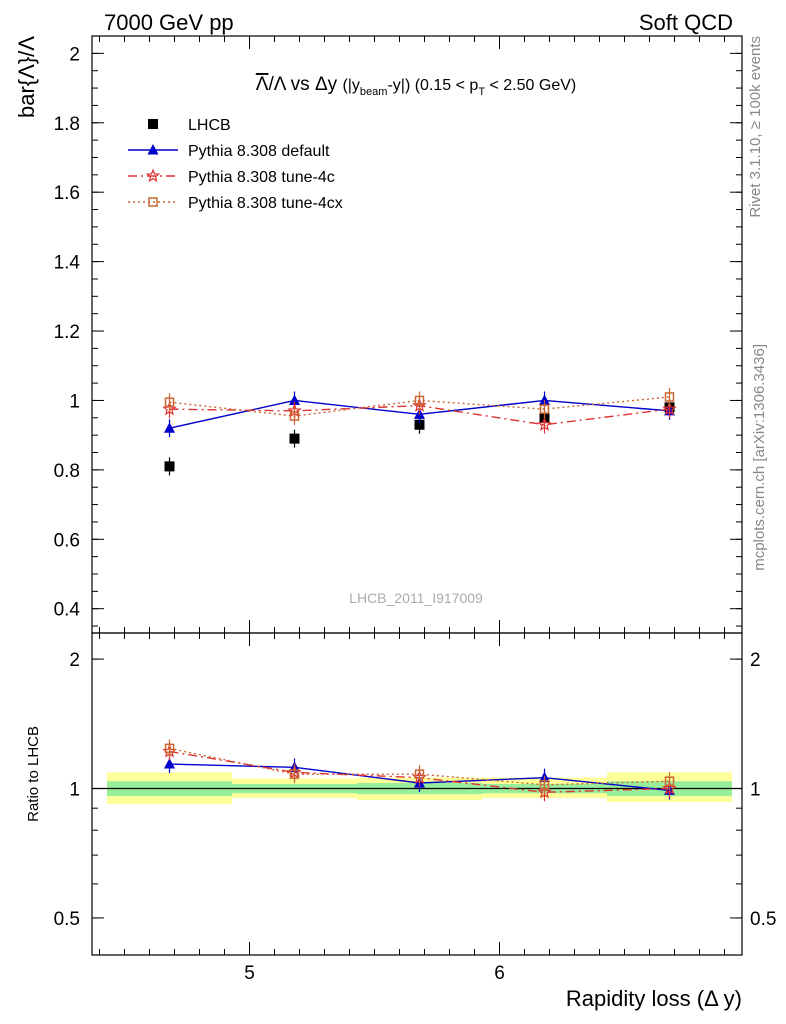 This screenshot has height=1024, width=786. What do you see at coordinates (67, 193) in the screenshot?
I see `main-y-tick-label: 1.6` at bounding box center [67, 193].